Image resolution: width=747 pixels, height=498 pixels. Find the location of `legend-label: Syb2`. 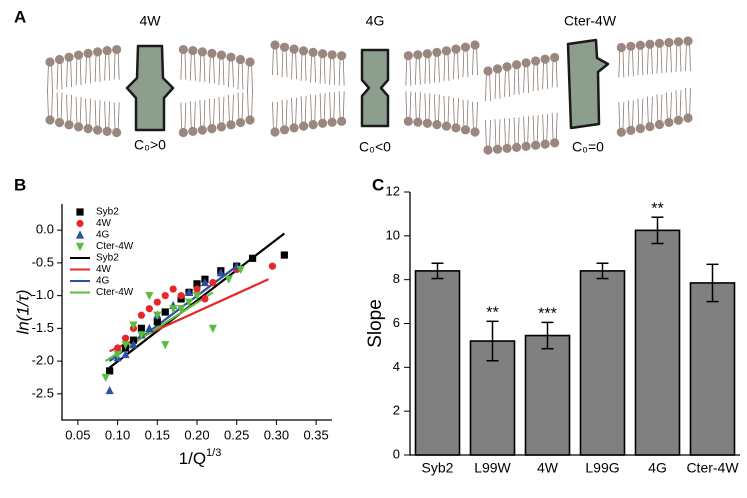

legend-label: Syb2 is located at coordinates (107, 212).